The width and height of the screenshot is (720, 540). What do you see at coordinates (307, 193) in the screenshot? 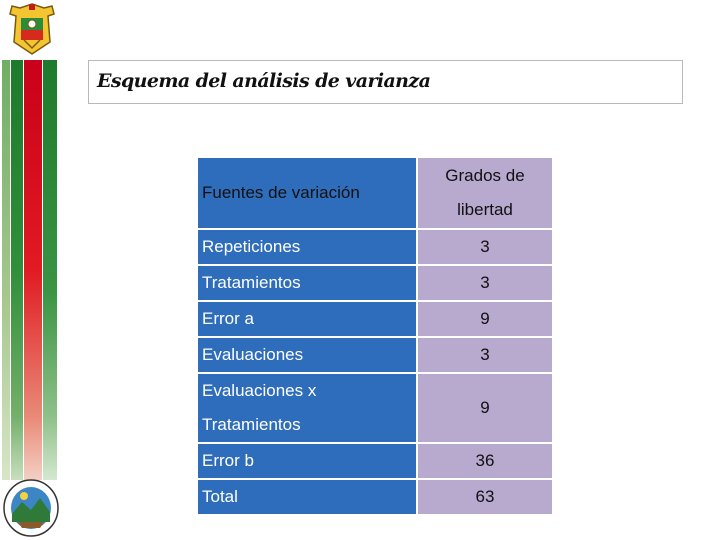
I see `header-sources: Fuentes de variación` at bounding box center [307, 193].